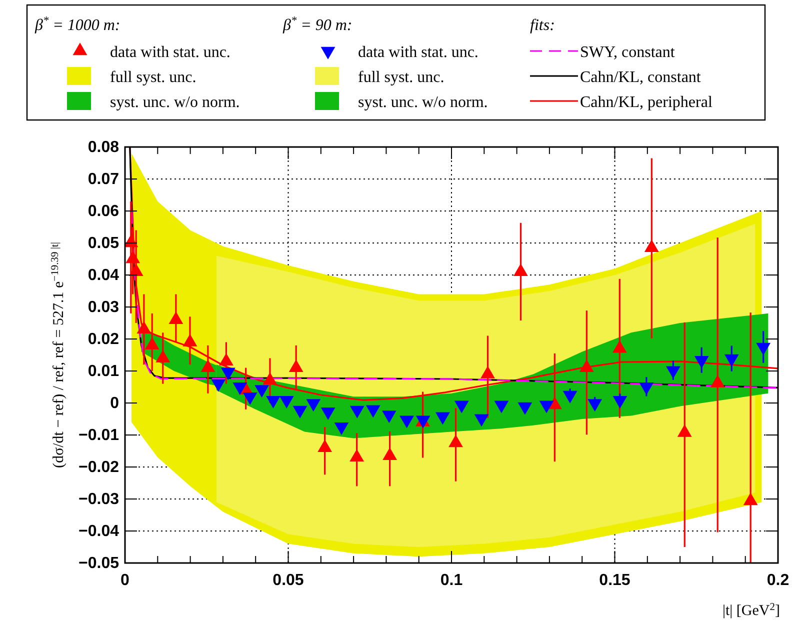 The image size is (794, 627). What do you see at coordinates (646, 102) in the screenshot?
I see `legend-label: Cahn/KL, peripheral` at bounding box center [646, 102].